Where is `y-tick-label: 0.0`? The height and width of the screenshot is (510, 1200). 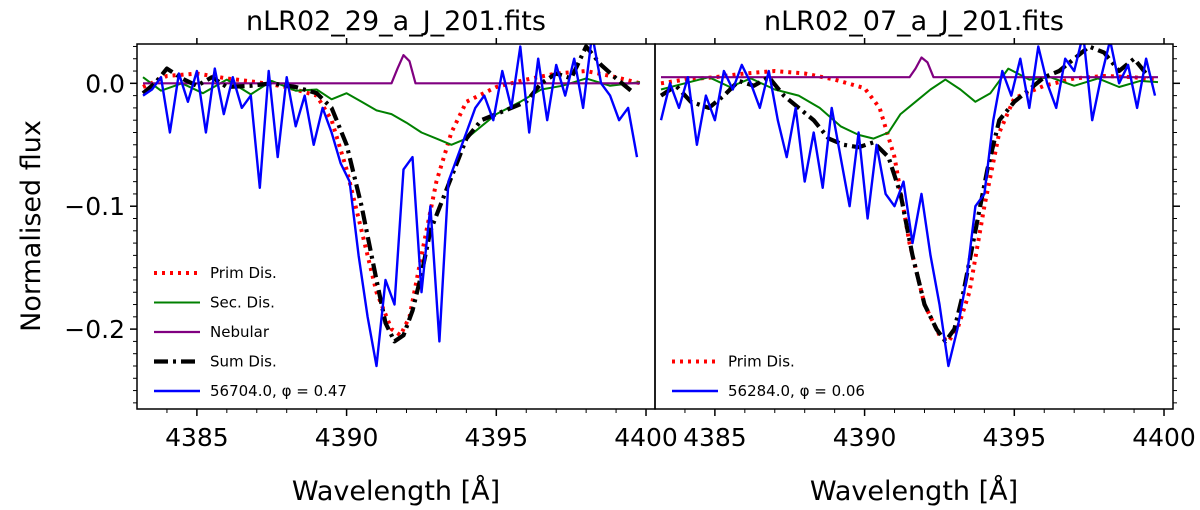 y-tick-label: 0.0 is located at coordinates (105, 83).